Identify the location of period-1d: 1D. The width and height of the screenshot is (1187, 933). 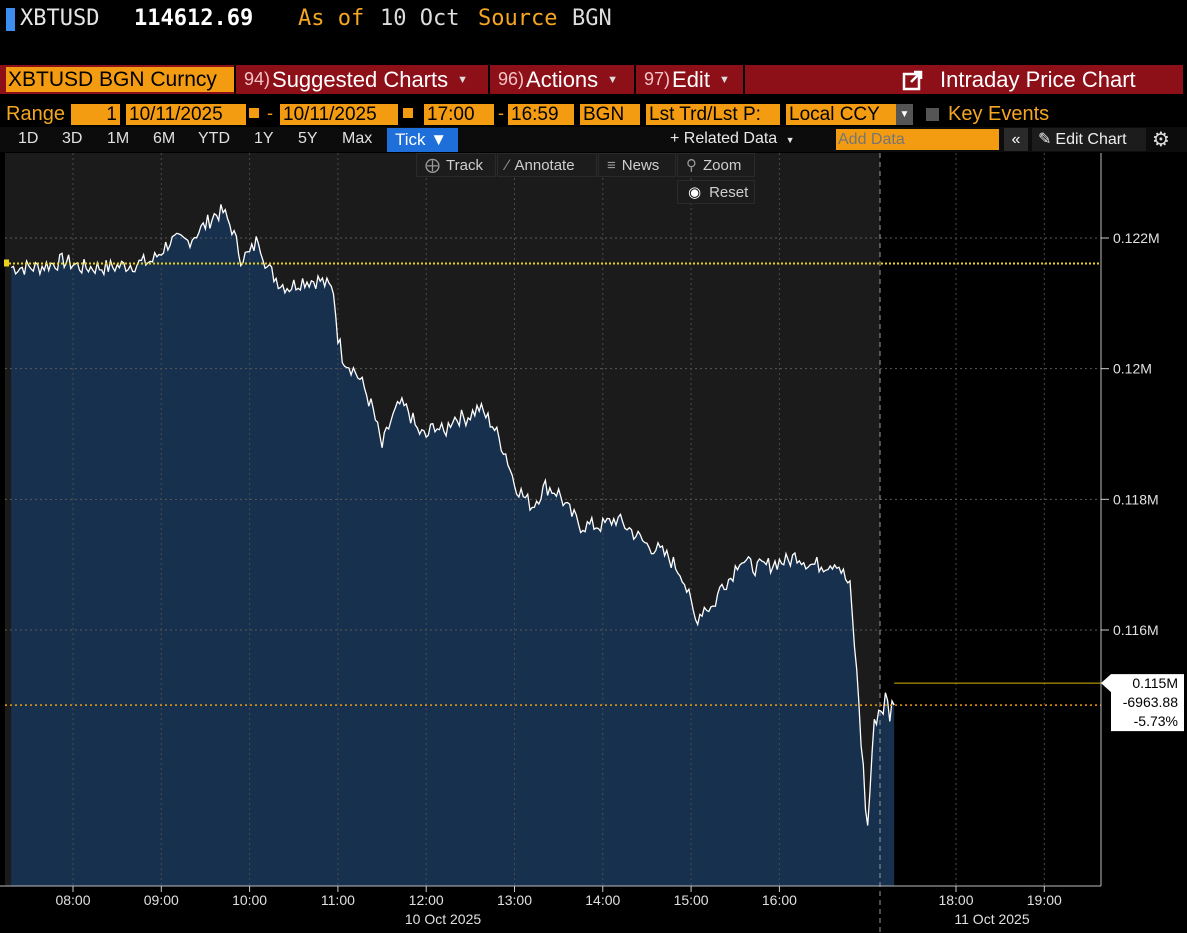
(28, 138).